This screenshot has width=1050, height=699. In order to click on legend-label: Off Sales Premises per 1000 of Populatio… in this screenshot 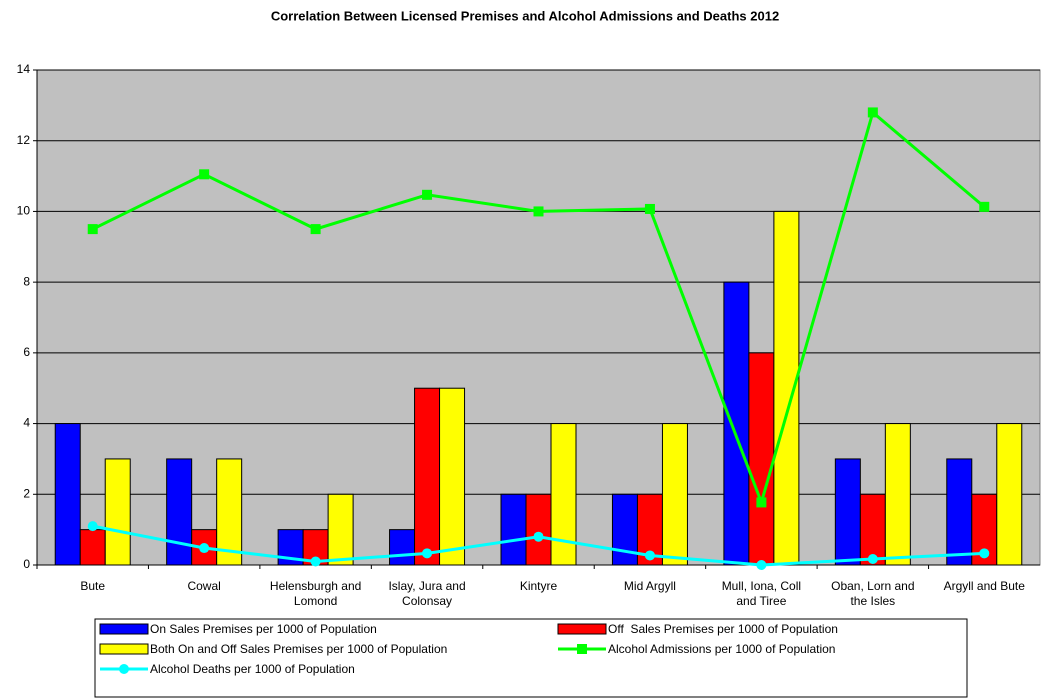, I will do `click(723, 629)`.